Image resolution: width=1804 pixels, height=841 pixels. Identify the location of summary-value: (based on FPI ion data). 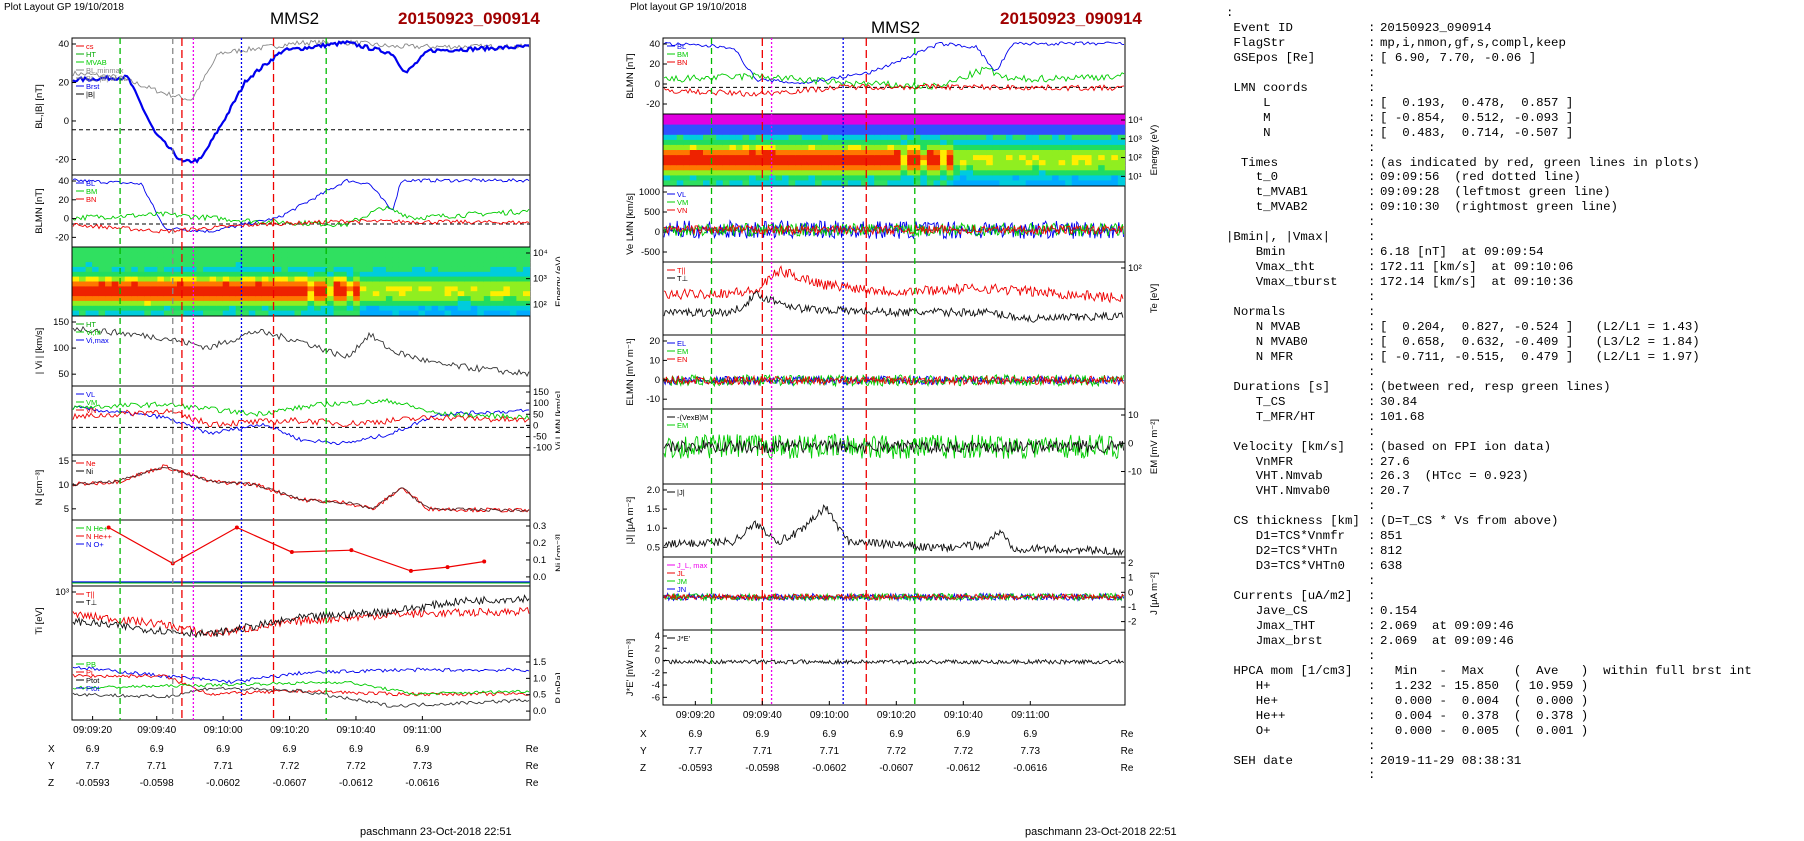
(1466, 446).